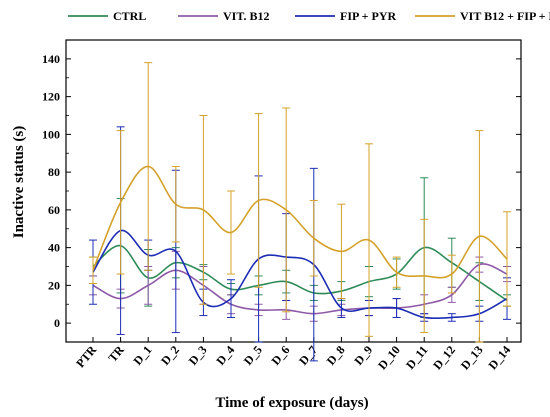  What do you see at coordinates (505, 16) in the screenshot?
I see `legend-label: VIT B12 + FIP + PYR` at bounding box center [505, 16].